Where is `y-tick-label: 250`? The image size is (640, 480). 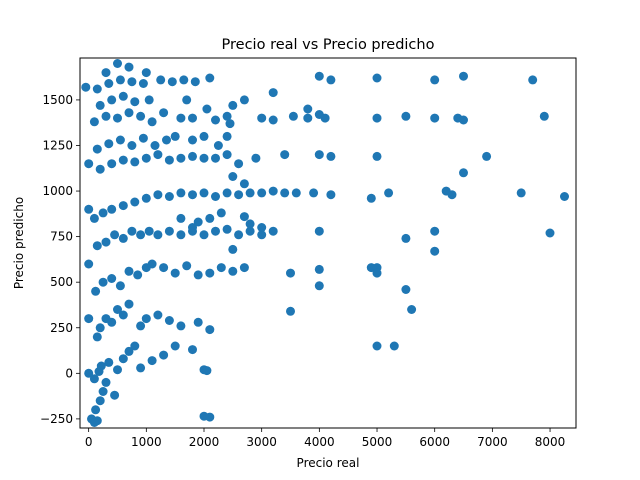 y-tick-label: 250 is located at coordinates (61, 328).